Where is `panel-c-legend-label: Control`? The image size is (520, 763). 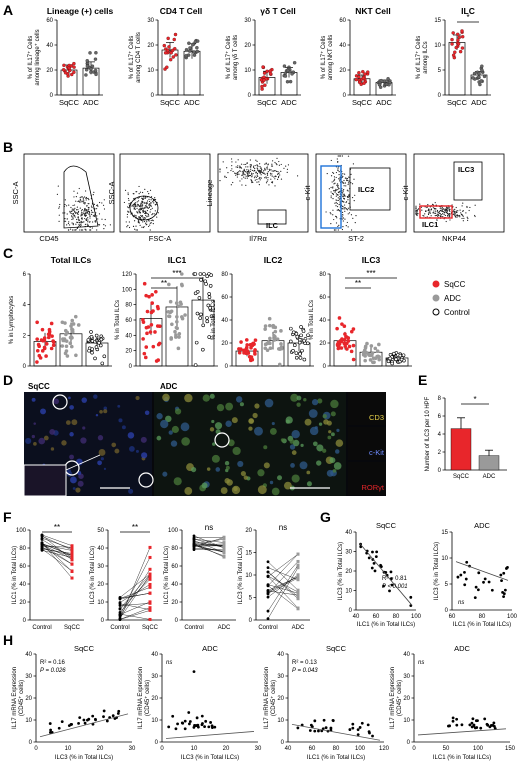
panel-c-legend-label: Control is located at coordinates (457, 312).